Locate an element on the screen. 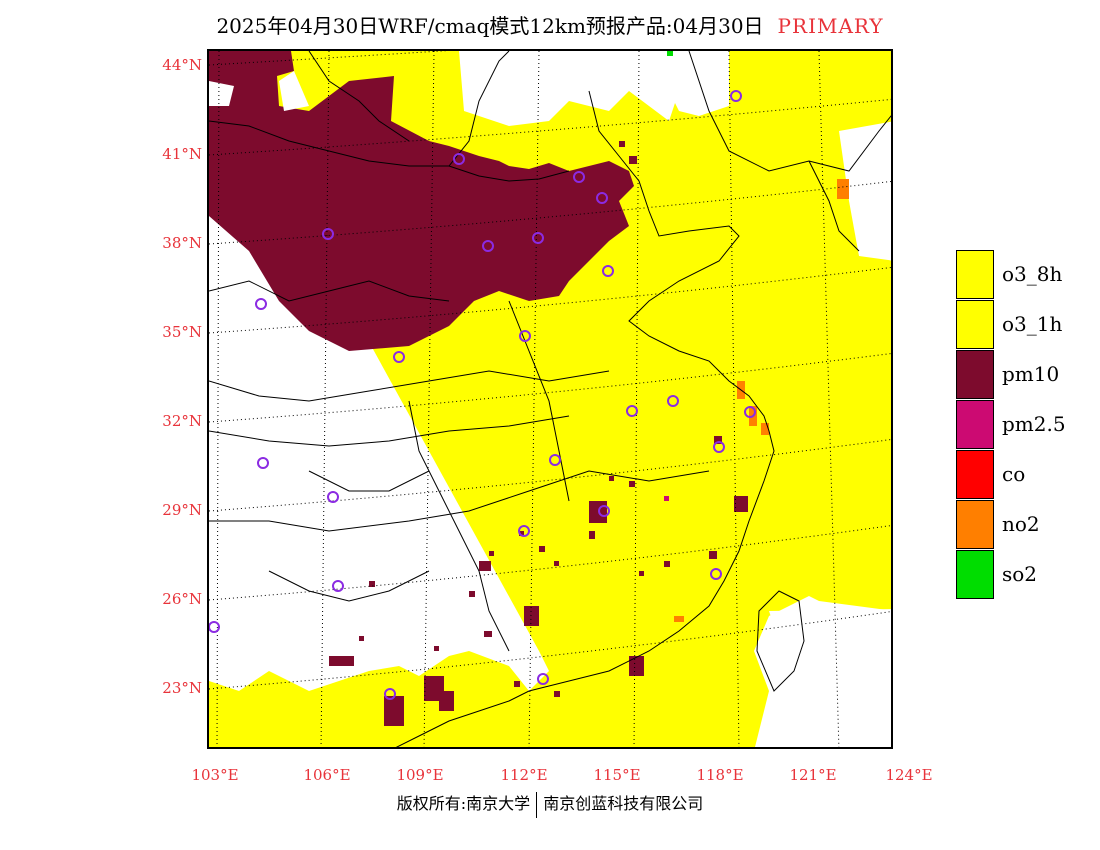 The height and width of the screenshot is (850, 1100). legend-label: no2 is located at coordinates (1021, 524).